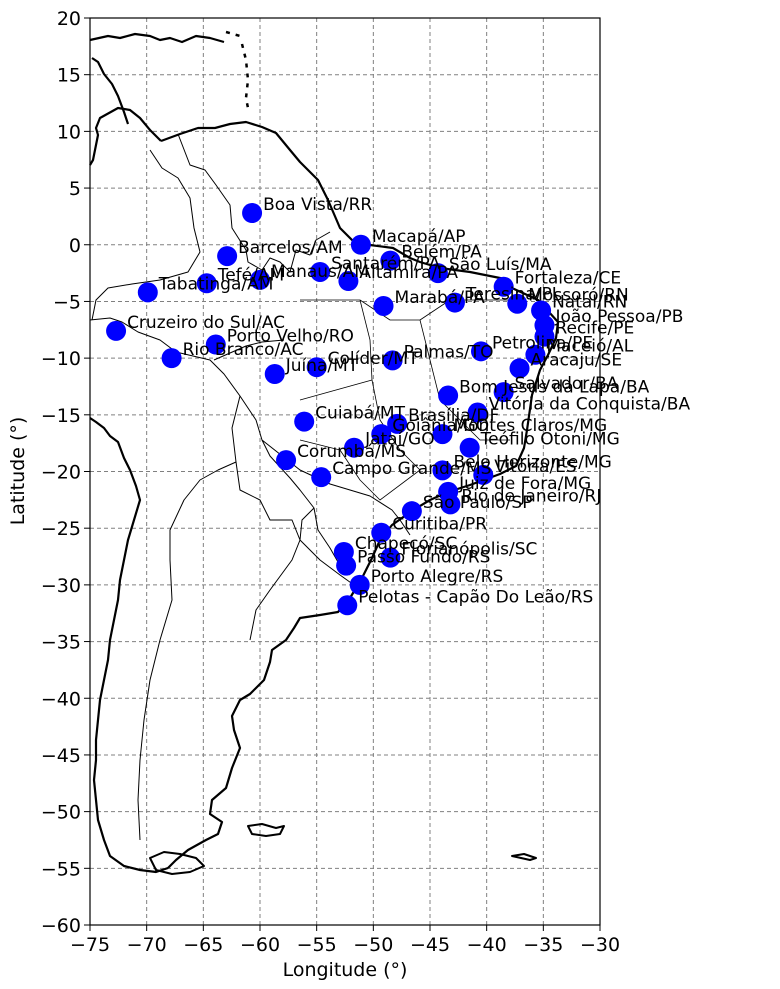 Image resolution: width=780 pixels, height=989 pixels. I want to click on falkland-islands, so click(266, 830).